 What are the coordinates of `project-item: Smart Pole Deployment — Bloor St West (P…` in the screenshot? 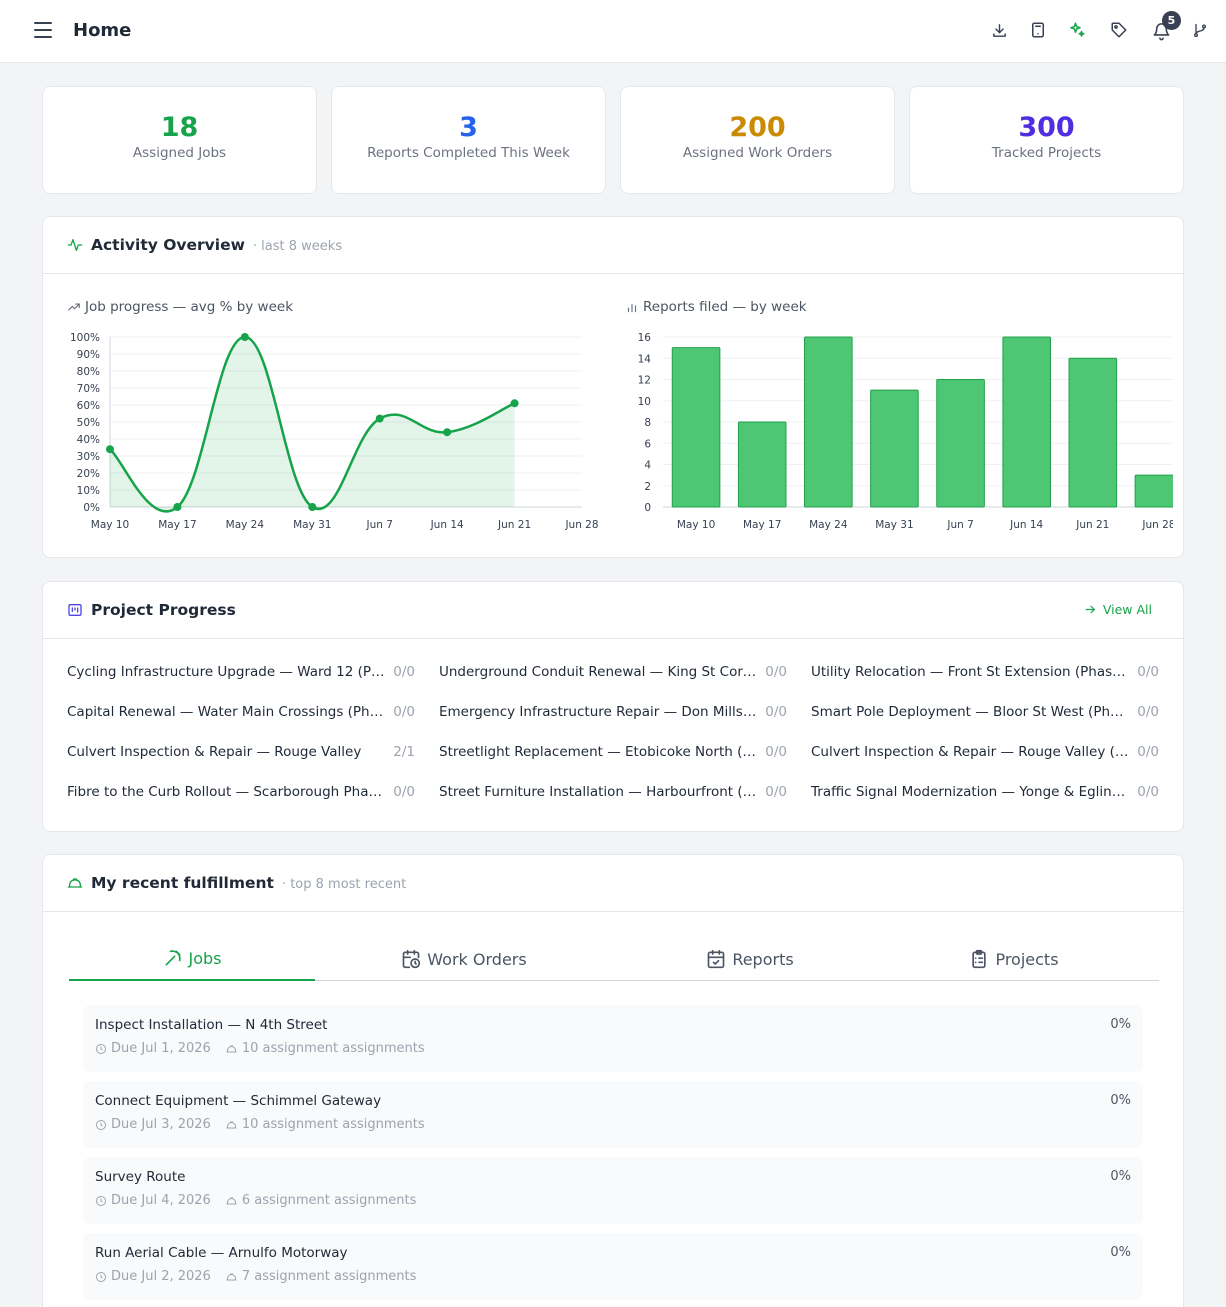 It's located at (985, 712).